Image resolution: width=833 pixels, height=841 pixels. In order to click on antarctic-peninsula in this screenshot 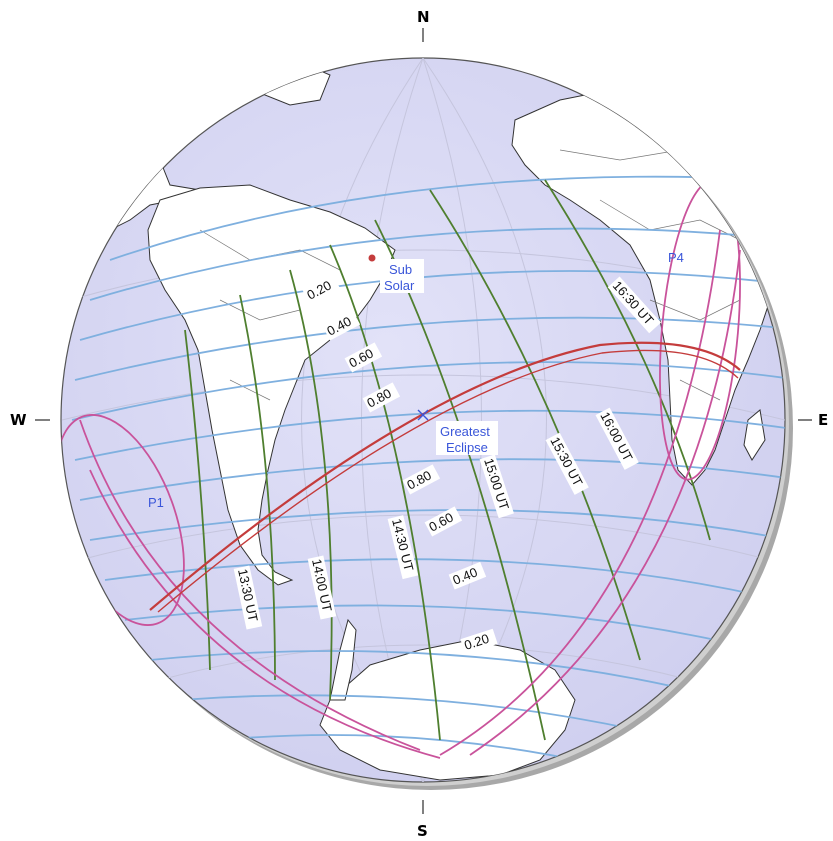, I will do `click(343, 659)`.